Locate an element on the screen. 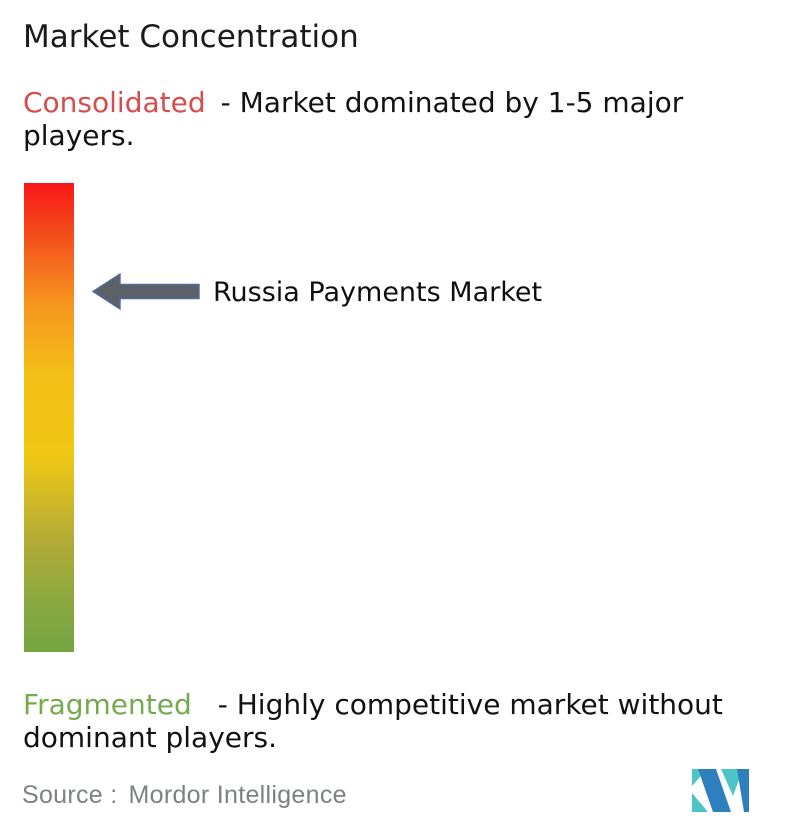  consolidated-term: Consolidated is located at coordinates (114, 102).